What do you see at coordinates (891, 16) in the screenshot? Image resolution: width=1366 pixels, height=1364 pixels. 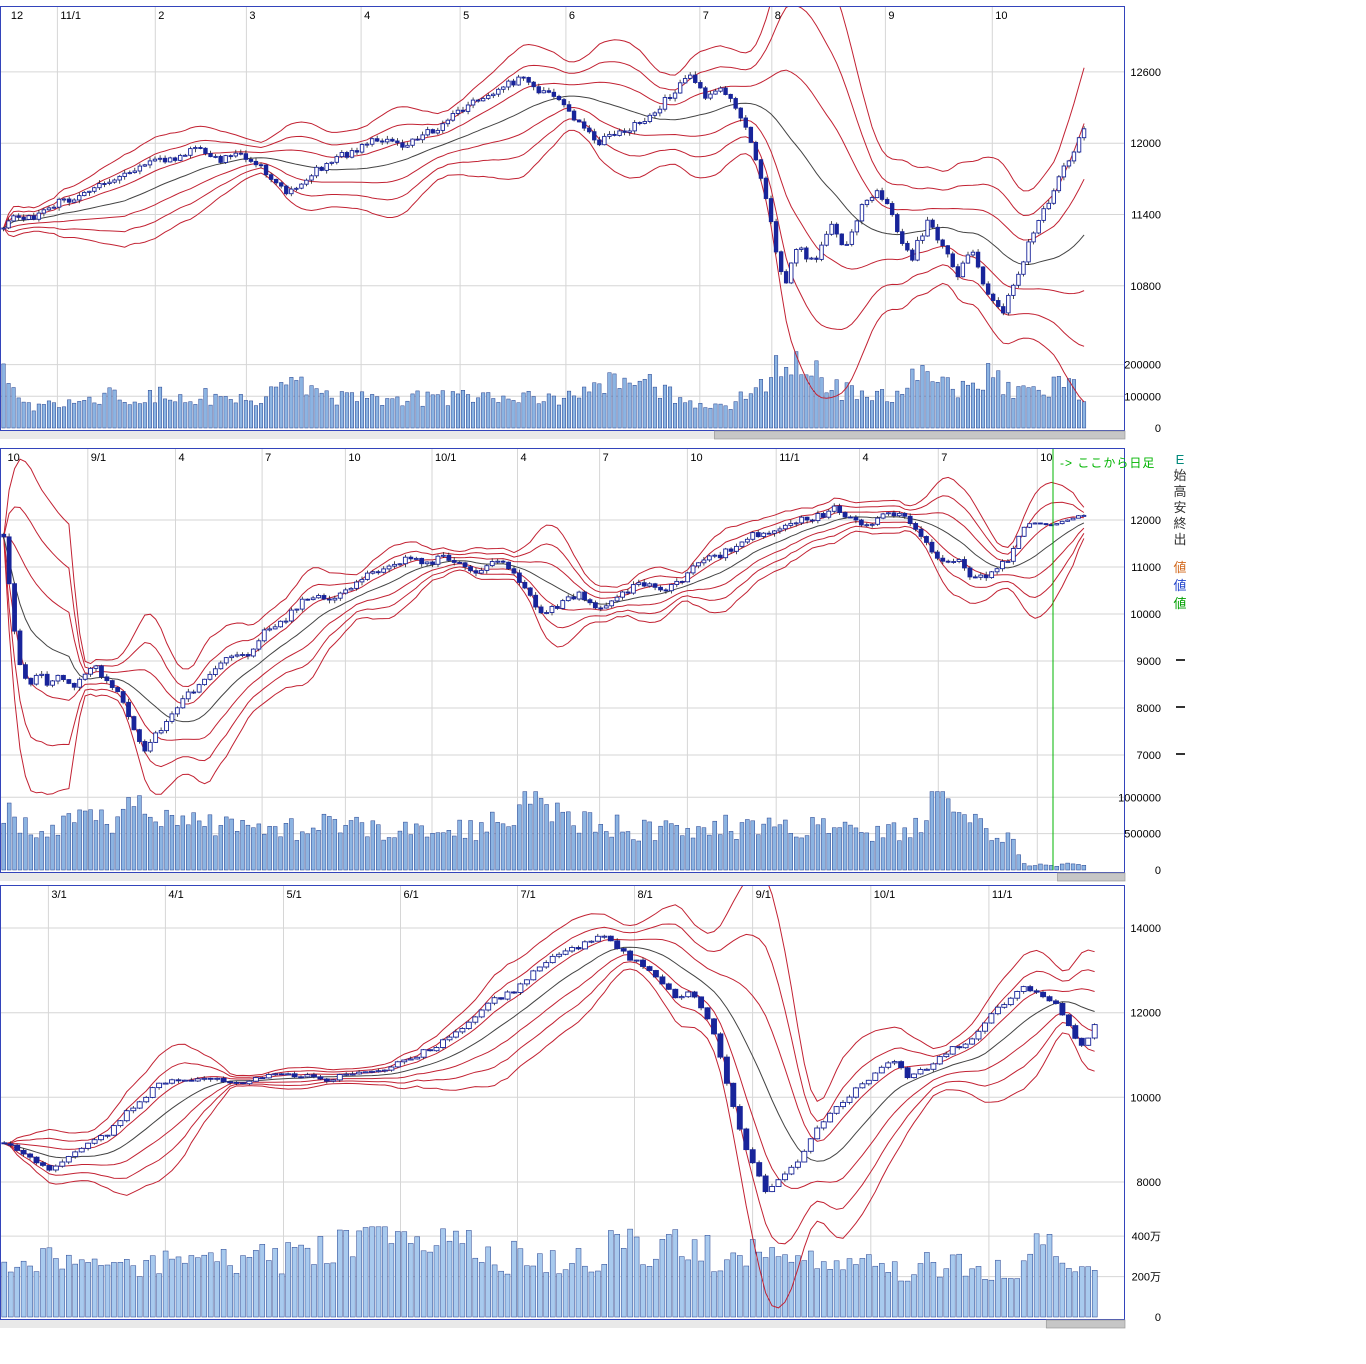 I see `x-tick-label: 9` at bounding box center [891, 16].